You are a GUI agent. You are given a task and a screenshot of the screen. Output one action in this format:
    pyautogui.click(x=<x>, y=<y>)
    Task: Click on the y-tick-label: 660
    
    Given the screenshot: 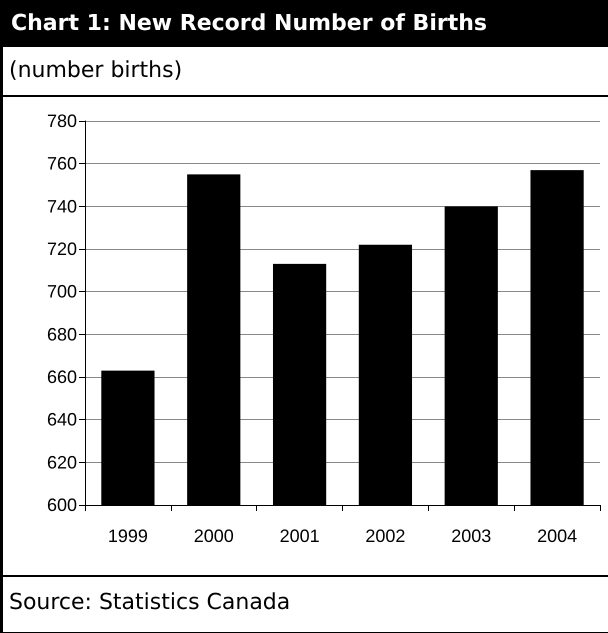 What is the action you would take?
    pyautogui.click(x=61, y=377)
    